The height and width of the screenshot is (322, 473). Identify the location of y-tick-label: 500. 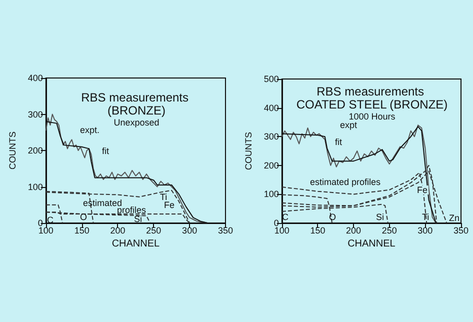
(271, 79).